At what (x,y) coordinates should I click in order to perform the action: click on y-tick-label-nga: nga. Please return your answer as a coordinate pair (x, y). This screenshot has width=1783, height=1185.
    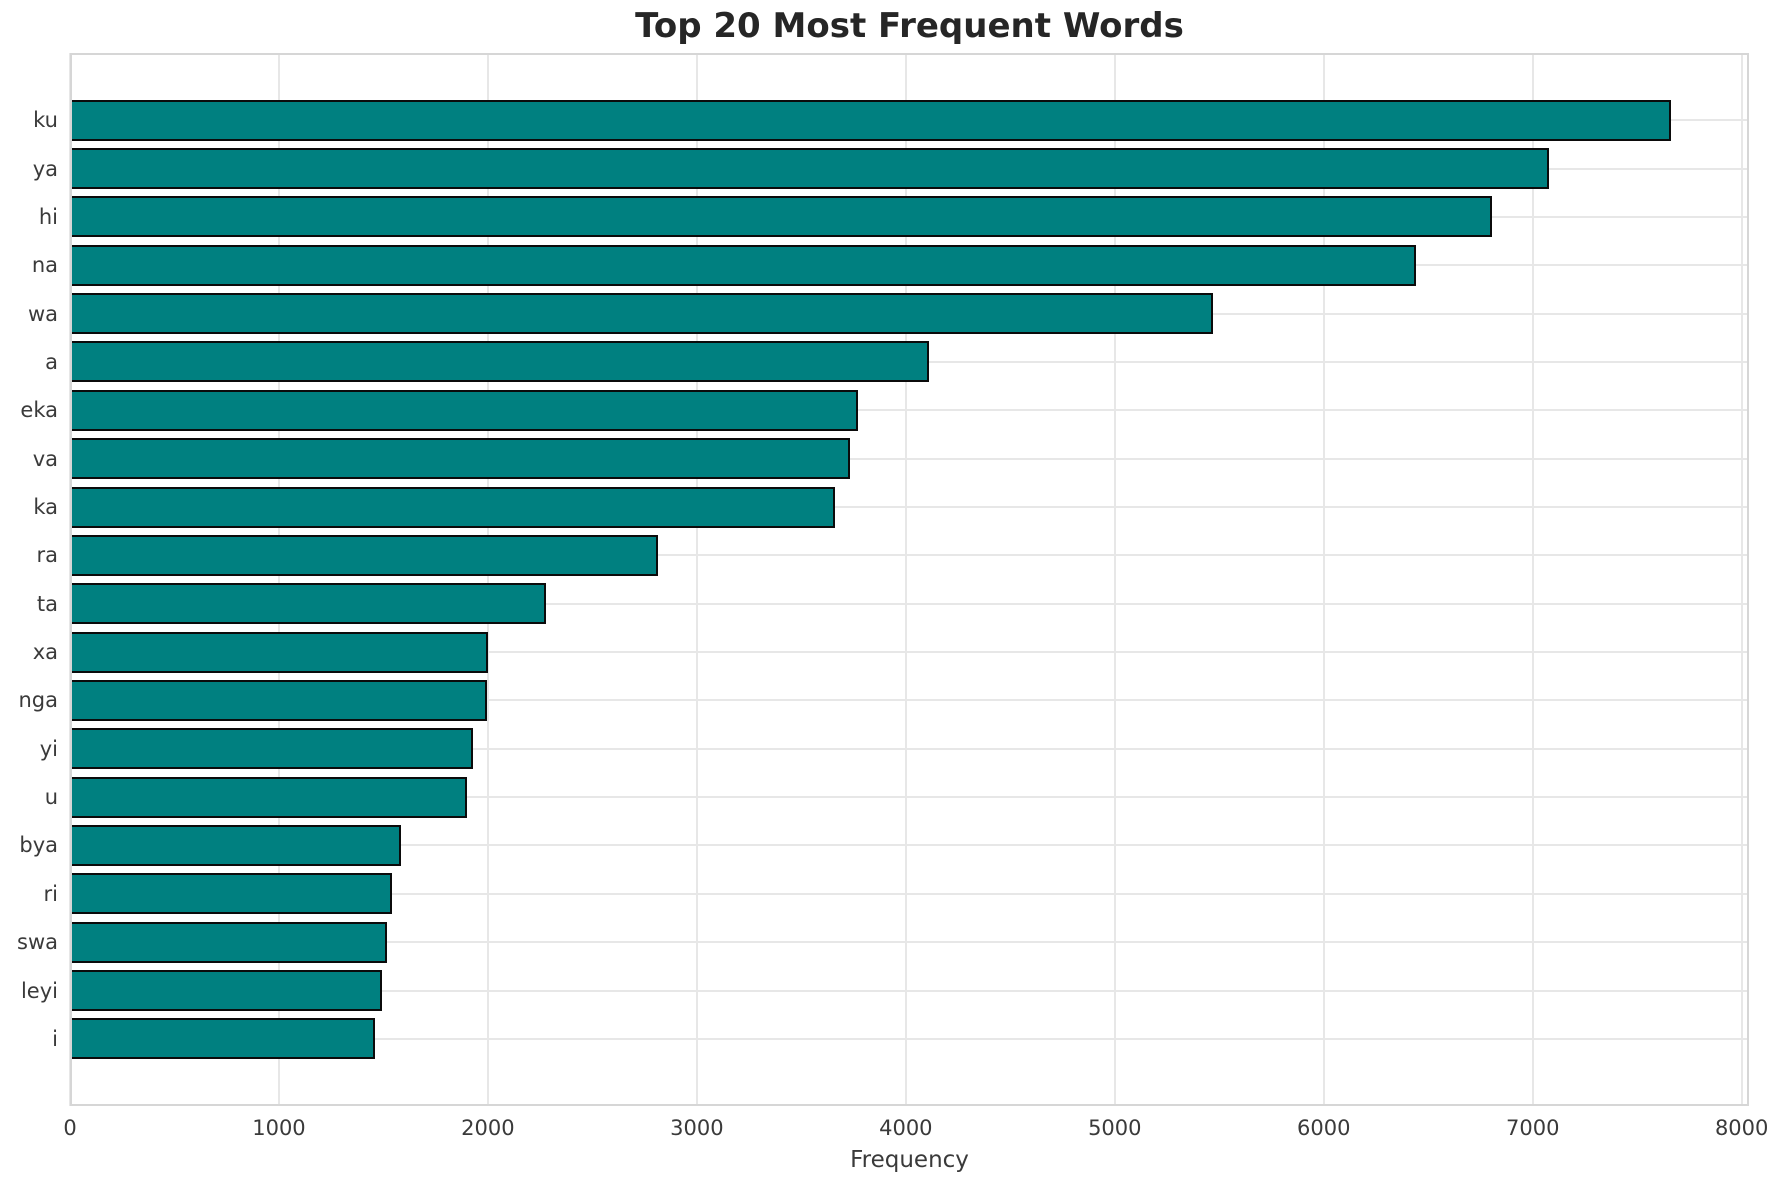
    Looking at the image, I should click on (38, 700).